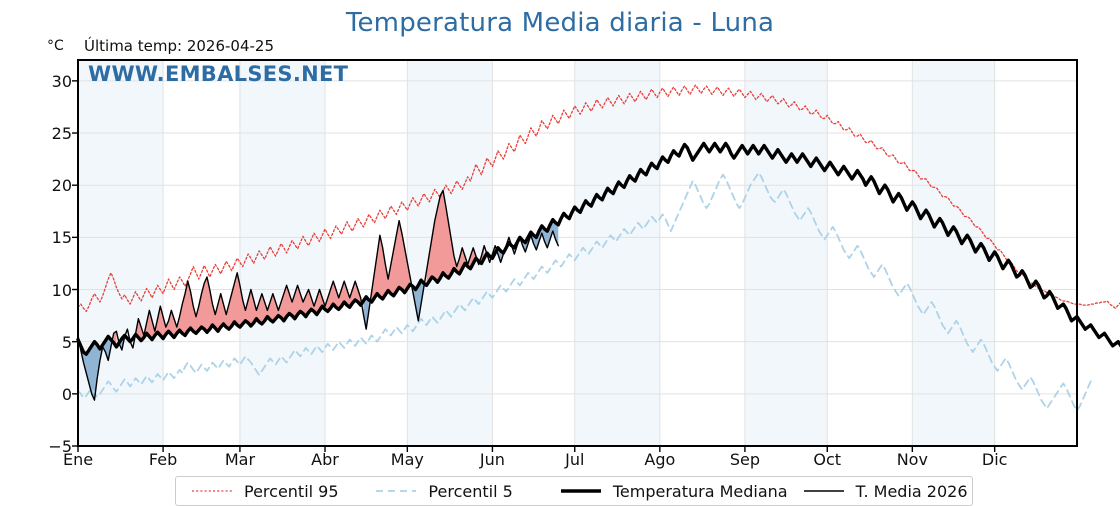 The width and height of the screenshot is (1120, 506). Describe the element at coordinates (470, 491) in the screenshot. I see `legend-label: Percentil 5` at that location.